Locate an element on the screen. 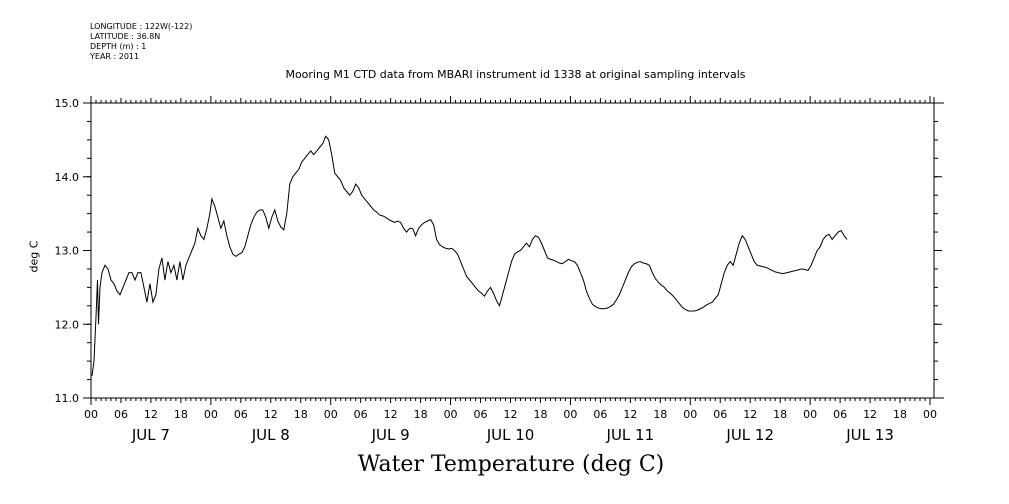 The image size is (1009, 504). day-label: JUL 11 is located at coordinates (630, 435).